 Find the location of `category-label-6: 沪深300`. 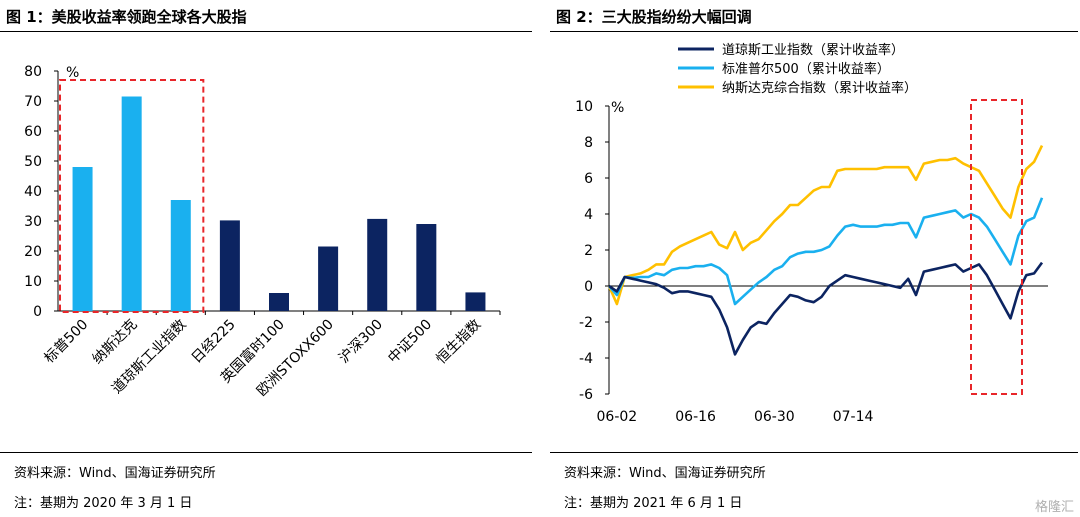

category-label-6: 沪深300 is located at coordinates (361, 342).